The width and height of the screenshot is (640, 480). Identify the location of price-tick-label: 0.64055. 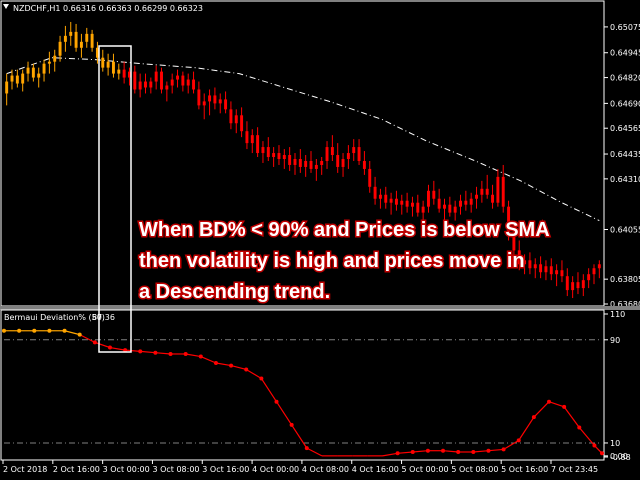
(625, 230).